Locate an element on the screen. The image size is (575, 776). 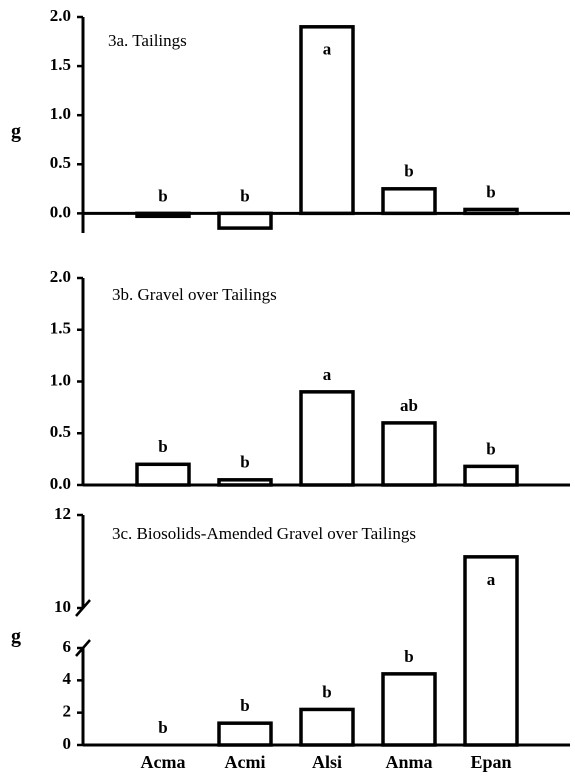
x-tick-label: Anma is located at coordinates (408, 762).